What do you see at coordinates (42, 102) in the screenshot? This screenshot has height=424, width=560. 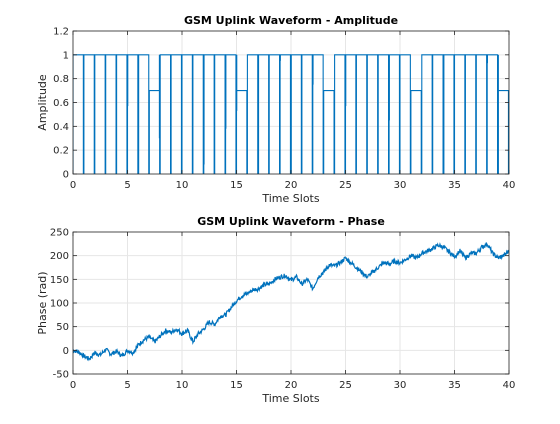 I see `y-axis-label: Amplitude` at bounding box center [42, 102].